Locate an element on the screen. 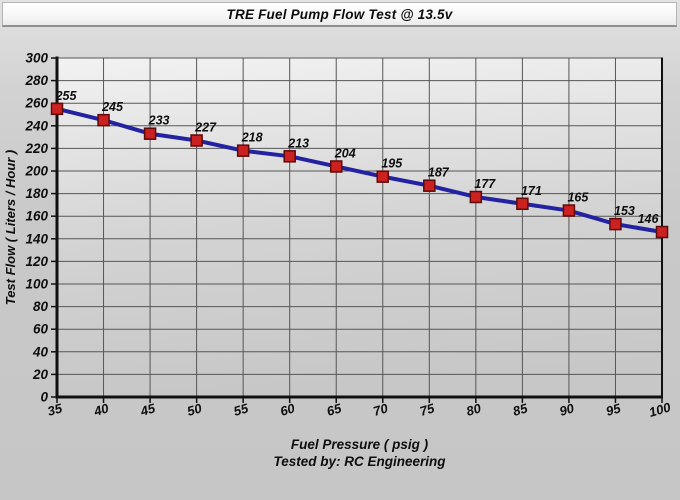  x-tick-label: 75 is located at coordinates (427, 409).